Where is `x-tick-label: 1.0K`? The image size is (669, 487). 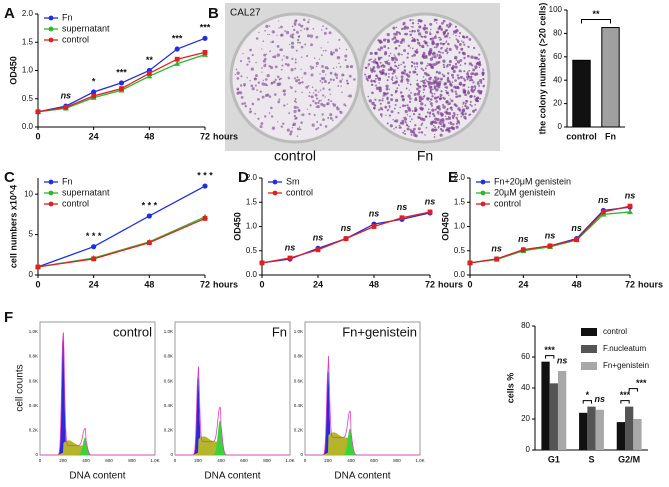
x-tick-label: 1.0K is located at coordinates (154, 460).